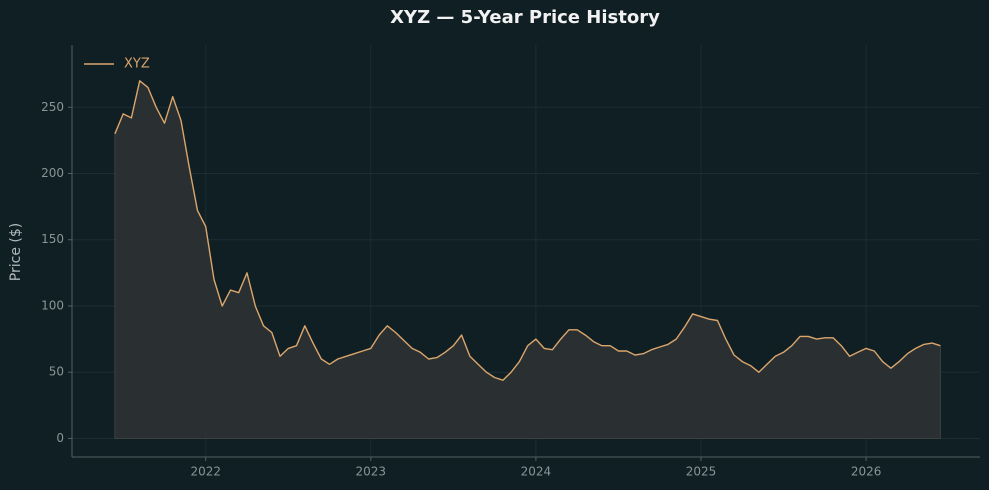 This screenshot has height=490, width=989. Describe the element at coordinates (525, 17) in the screenshot. I see `chart-title: XYZ — 5-Year Price History` at that location.